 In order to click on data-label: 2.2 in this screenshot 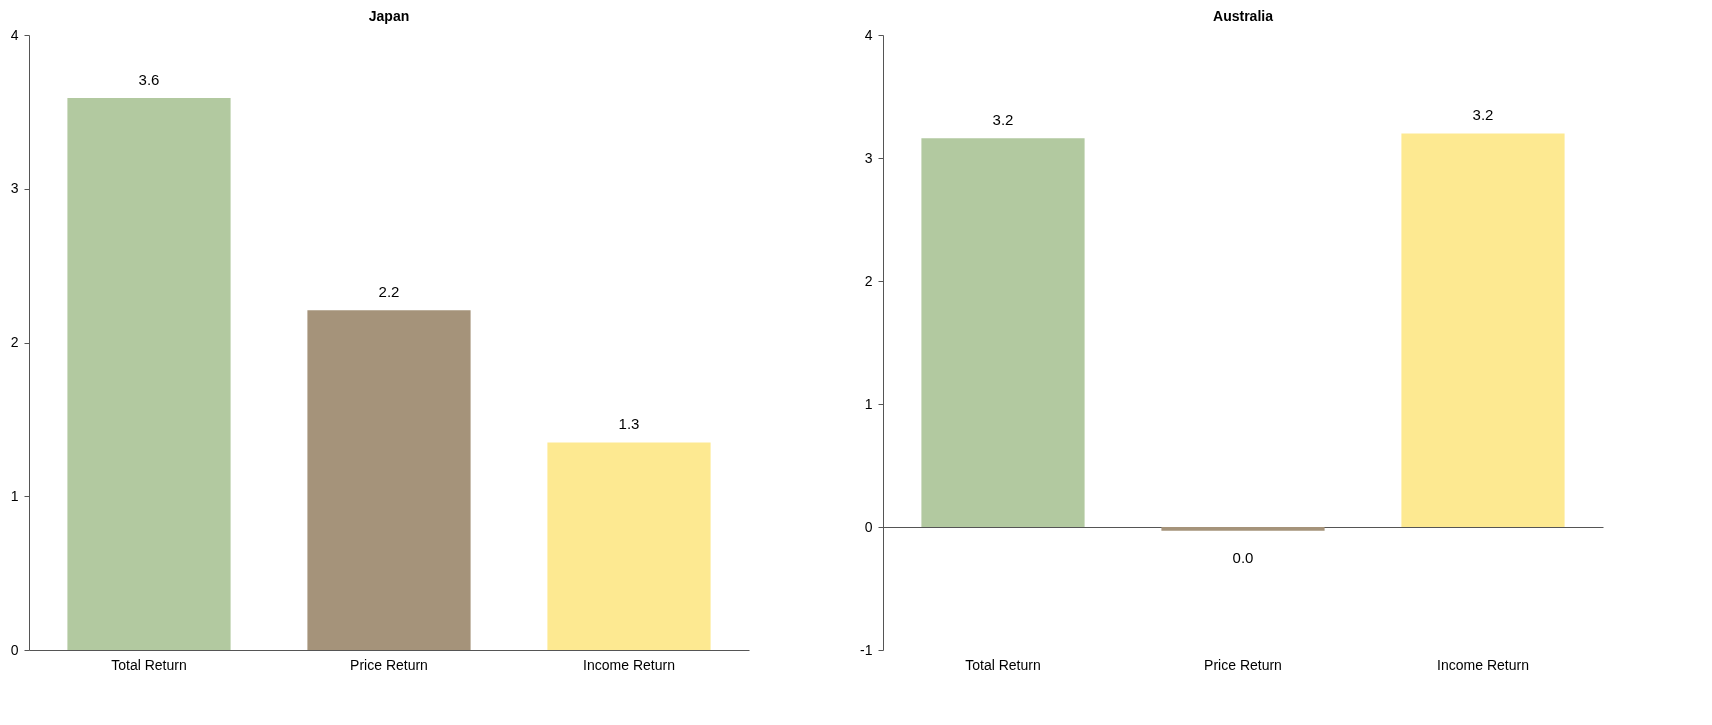, I will do `click(389, 292)`.